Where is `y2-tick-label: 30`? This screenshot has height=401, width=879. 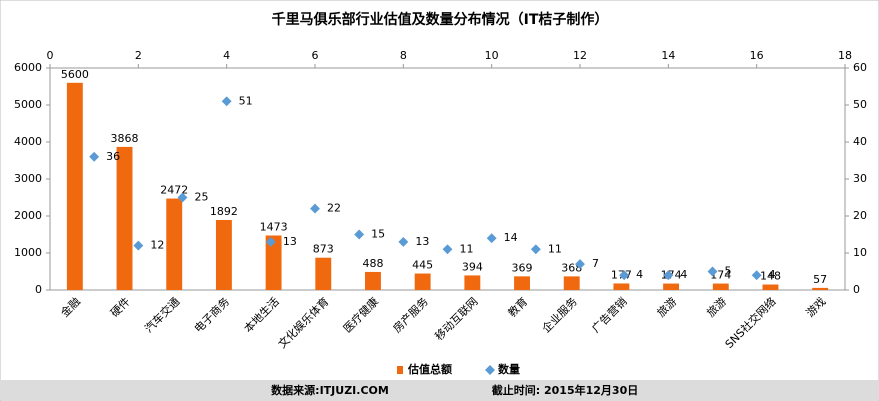 y2-tick-label: 30 is located at coordinates (860, 178).